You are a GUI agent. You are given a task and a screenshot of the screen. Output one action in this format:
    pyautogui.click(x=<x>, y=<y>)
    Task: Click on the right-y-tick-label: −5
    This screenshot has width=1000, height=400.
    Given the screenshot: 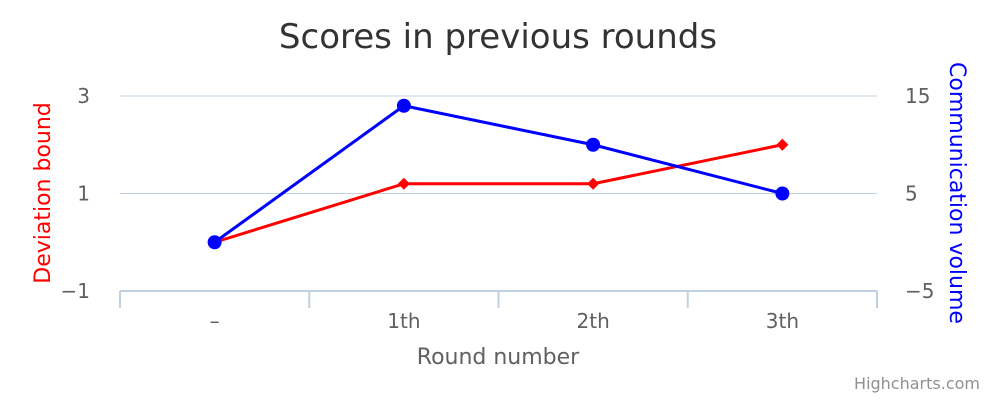 What is the action you would take?
    pyautogui.click(x=919, y=291)
    